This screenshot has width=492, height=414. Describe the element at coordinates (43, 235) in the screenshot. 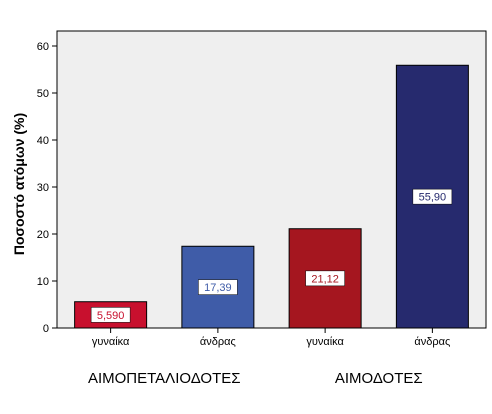

I see `y-tick-label: 20` at that location.